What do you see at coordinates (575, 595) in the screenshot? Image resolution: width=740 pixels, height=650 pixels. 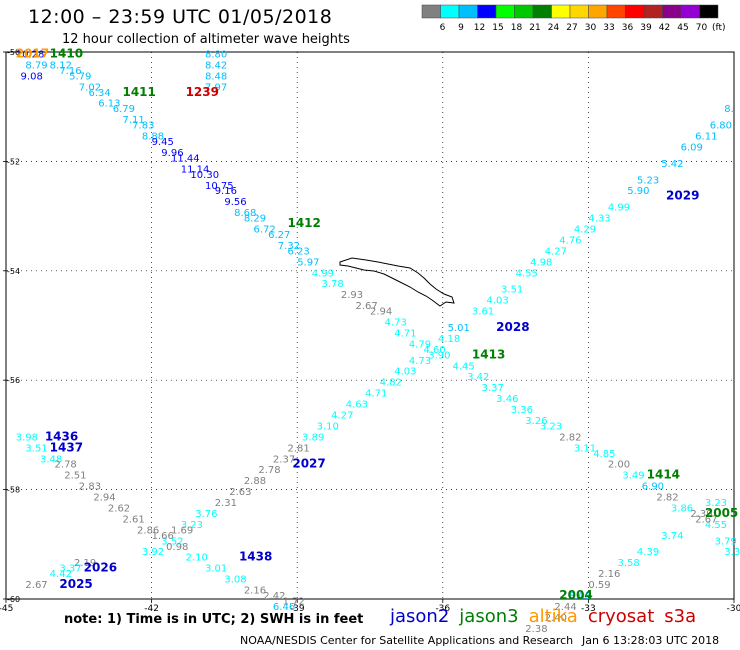 I see `pass-label: 2004` at bounding box center [575, 595].